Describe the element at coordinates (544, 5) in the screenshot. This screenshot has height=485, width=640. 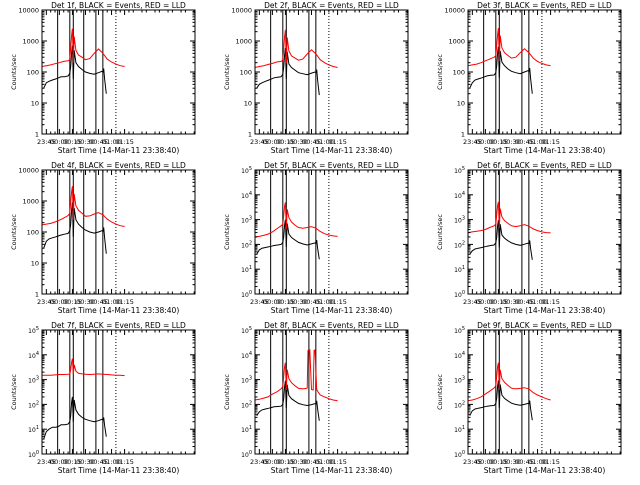
I see `chart-title: Det 3f, BLACK = Events, RED = LLD` at that location.